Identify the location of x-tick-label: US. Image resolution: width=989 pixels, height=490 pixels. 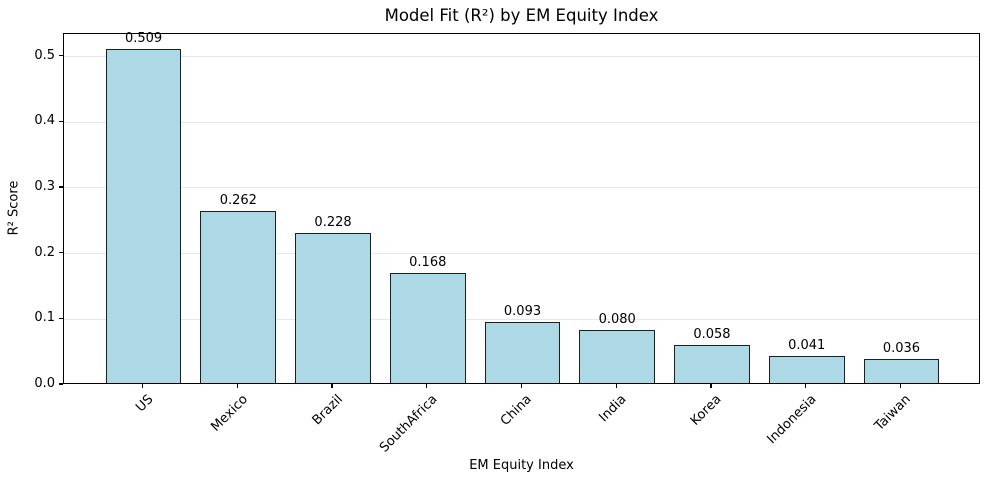
(145, 404).